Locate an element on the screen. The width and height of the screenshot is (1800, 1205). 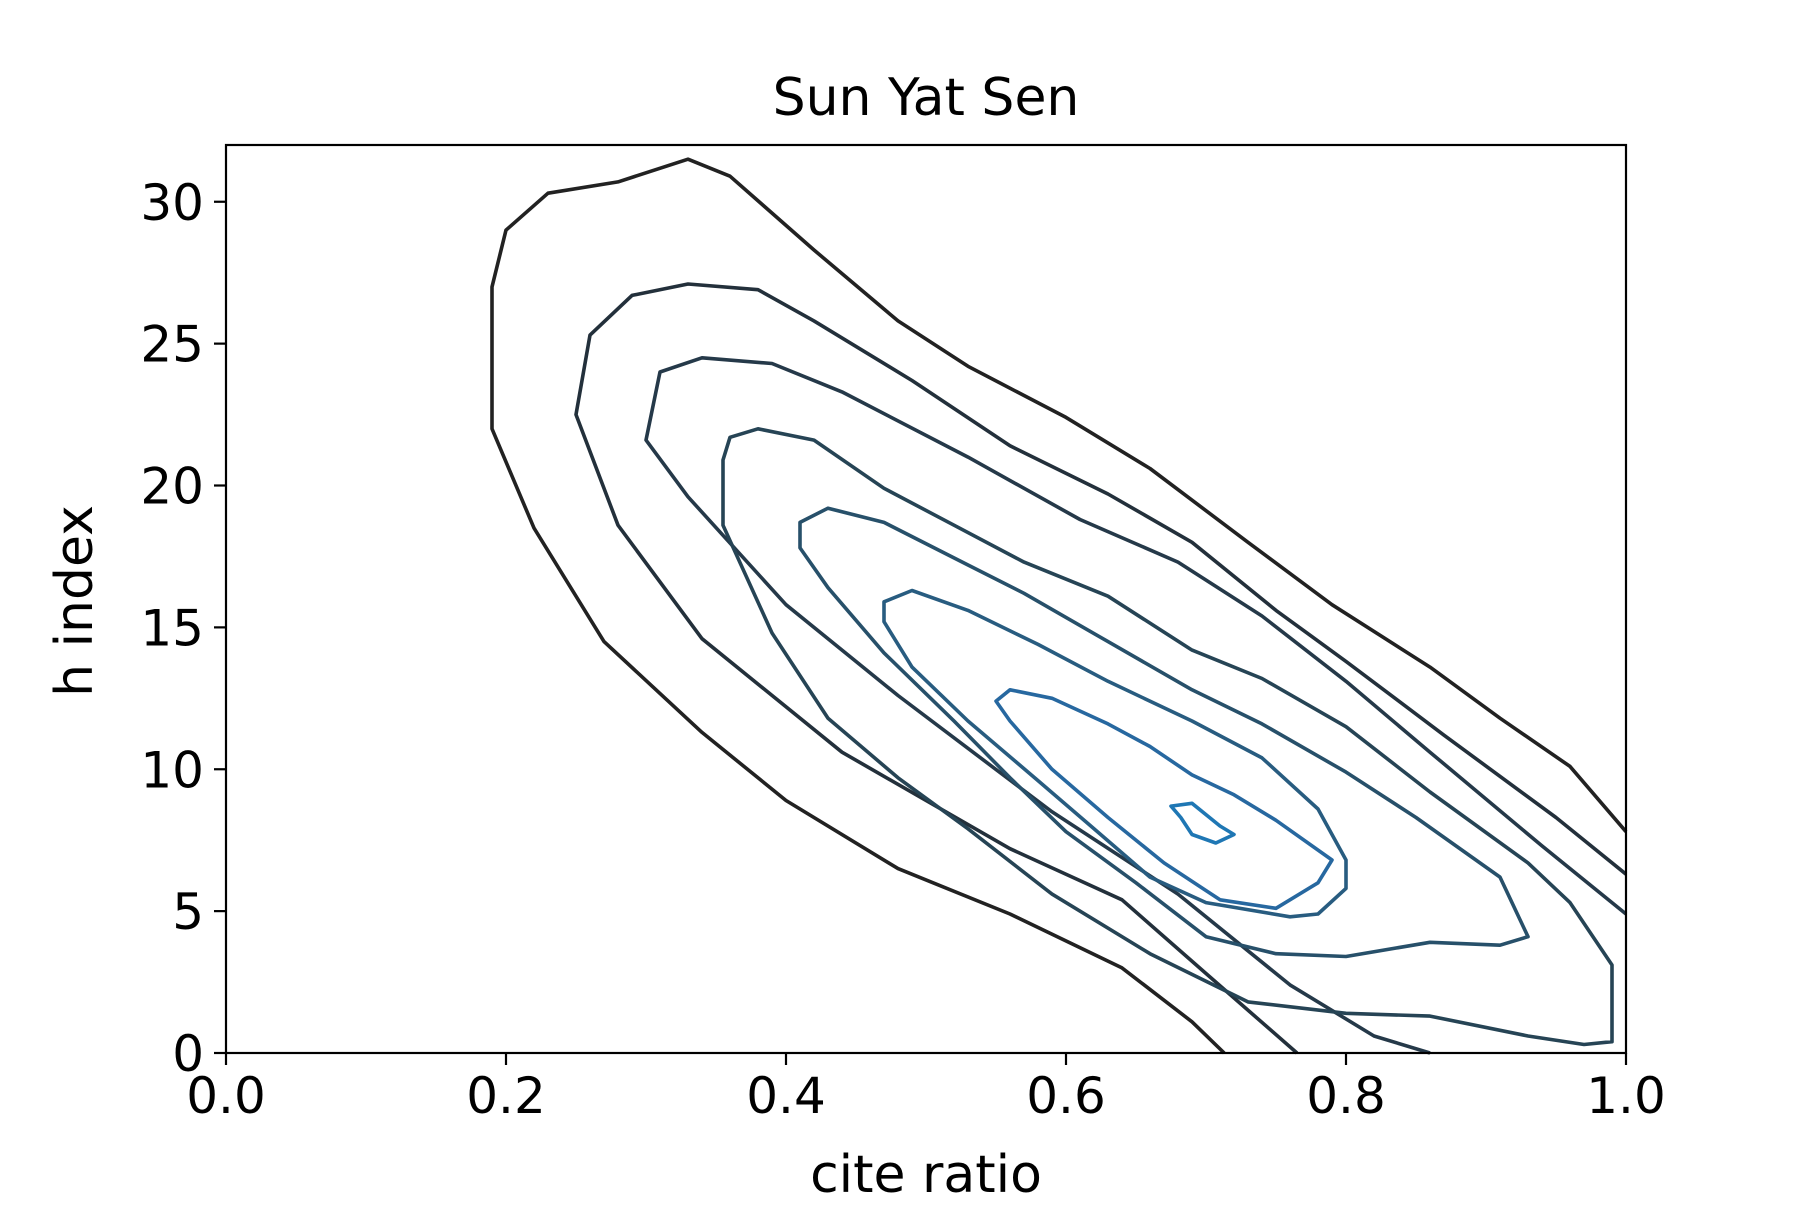
y-axis-label: h index is located at coordinates (75, 601).